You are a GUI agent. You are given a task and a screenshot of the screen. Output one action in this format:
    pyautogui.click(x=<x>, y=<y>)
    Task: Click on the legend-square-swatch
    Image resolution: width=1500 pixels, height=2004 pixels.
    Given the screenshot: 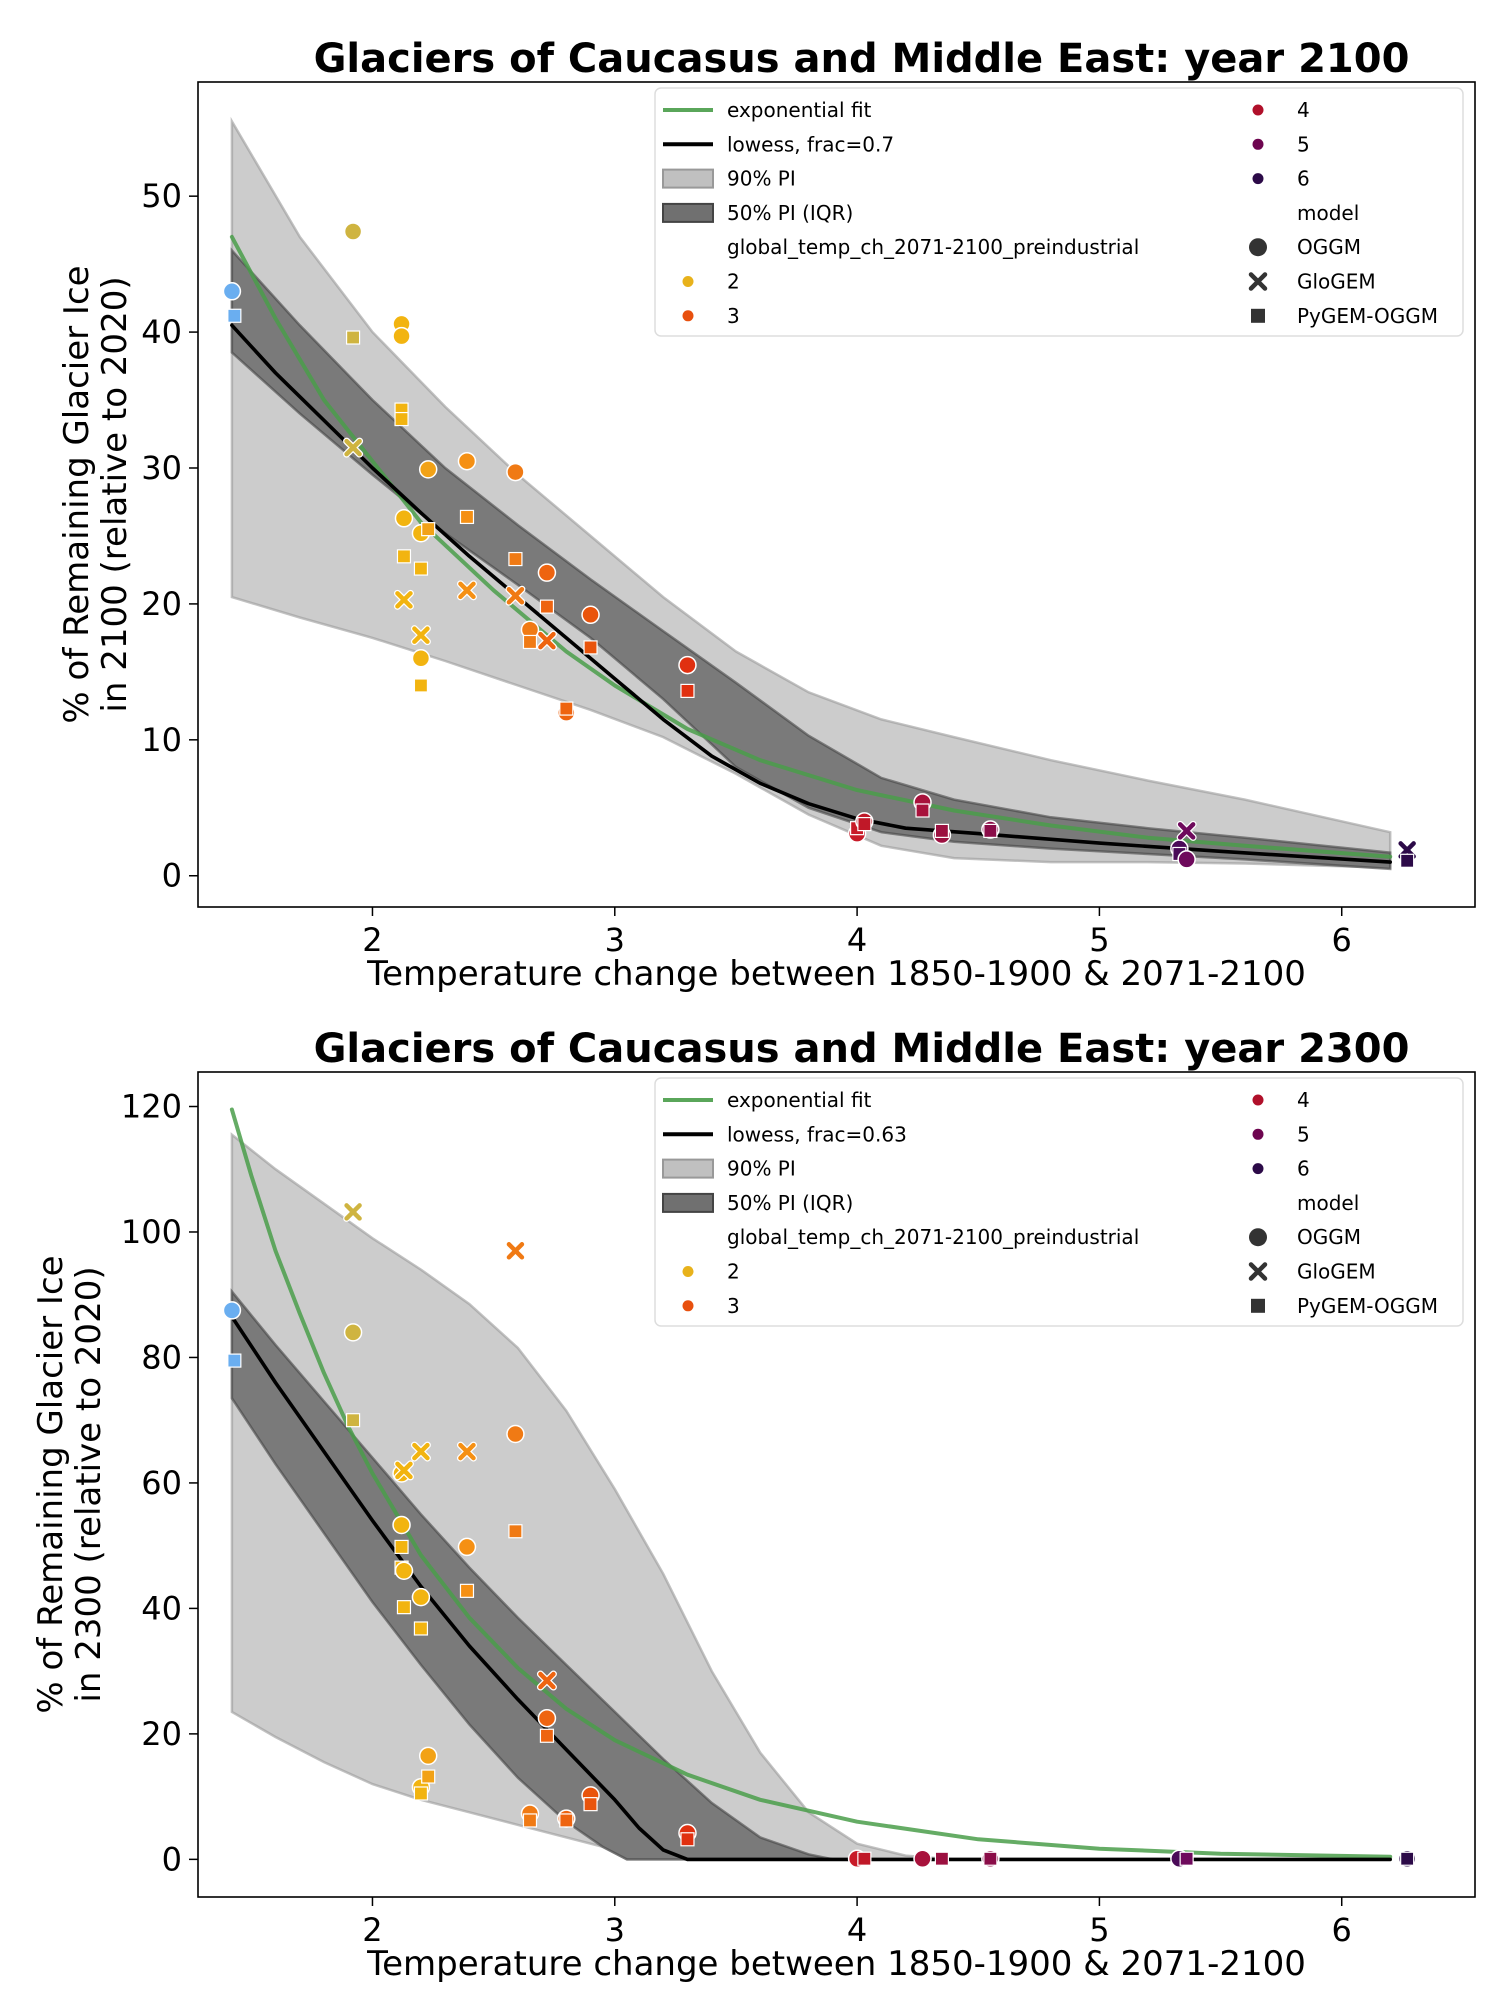 What is the action you would take?
    pyautogui.click(x=1258, y=315)
    